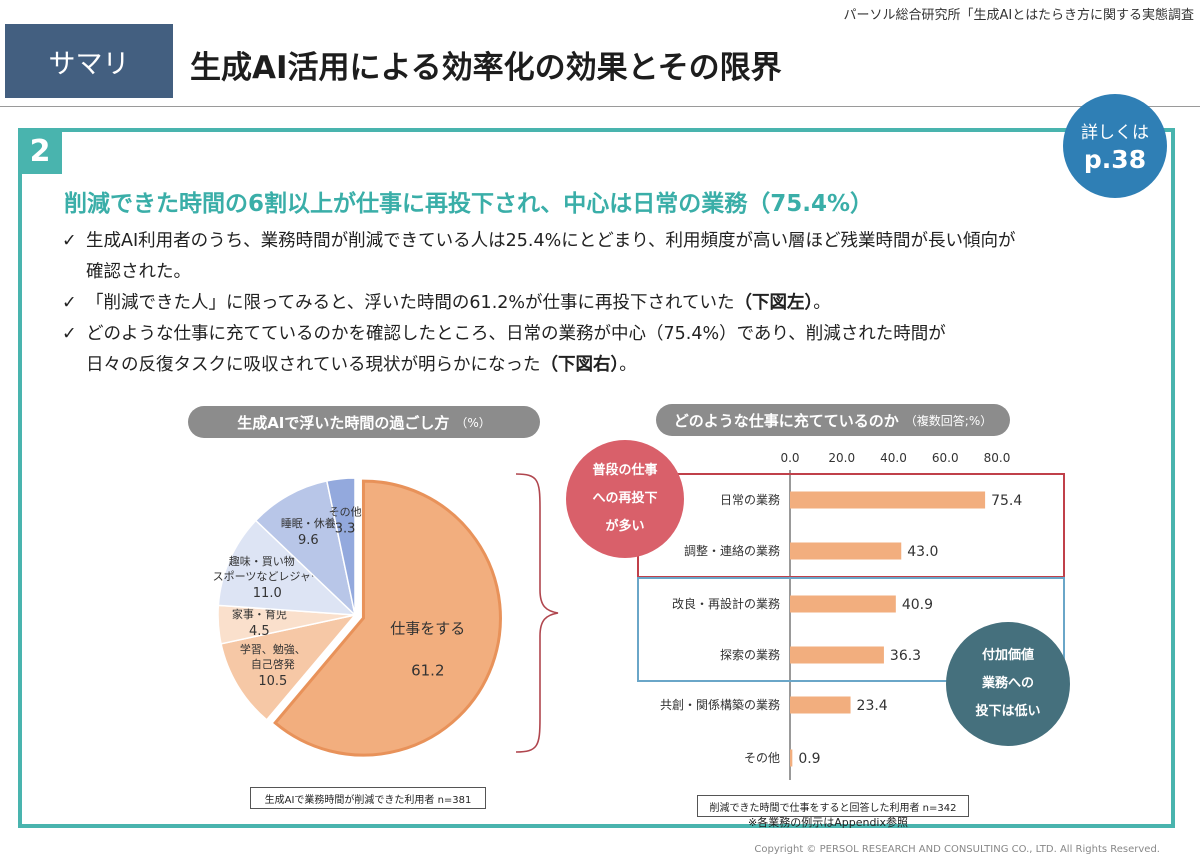 Image resolution: width=1200 pixels, height=860 pixels. I want to click on pie-slice-label: 睡眠・休養, so click(308, 523).